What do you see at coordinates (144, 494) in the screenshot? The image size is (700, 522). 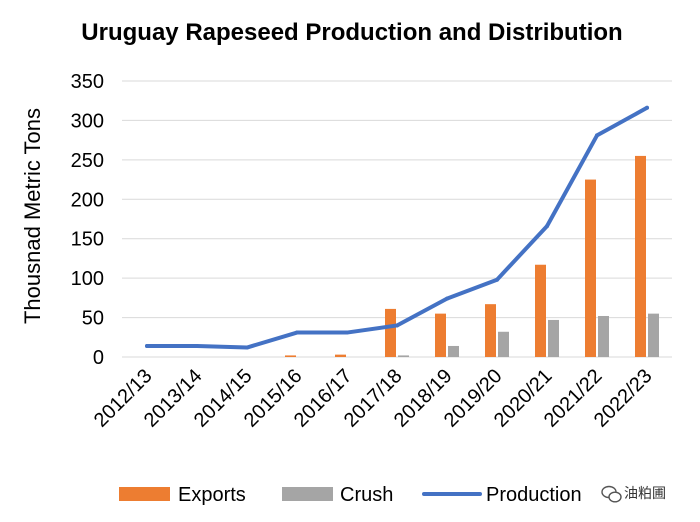 I see `legend-swatch-exports` at bounding box center [144, 494].